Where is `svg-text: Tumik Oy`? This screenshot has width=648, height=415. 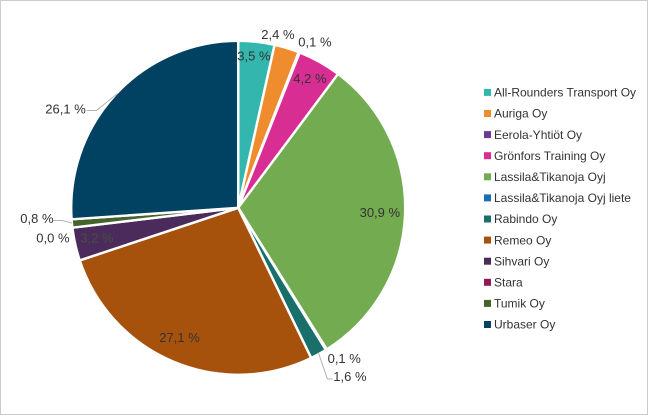
svg-text: Tumik Oy is located at coordinates (519, 304).